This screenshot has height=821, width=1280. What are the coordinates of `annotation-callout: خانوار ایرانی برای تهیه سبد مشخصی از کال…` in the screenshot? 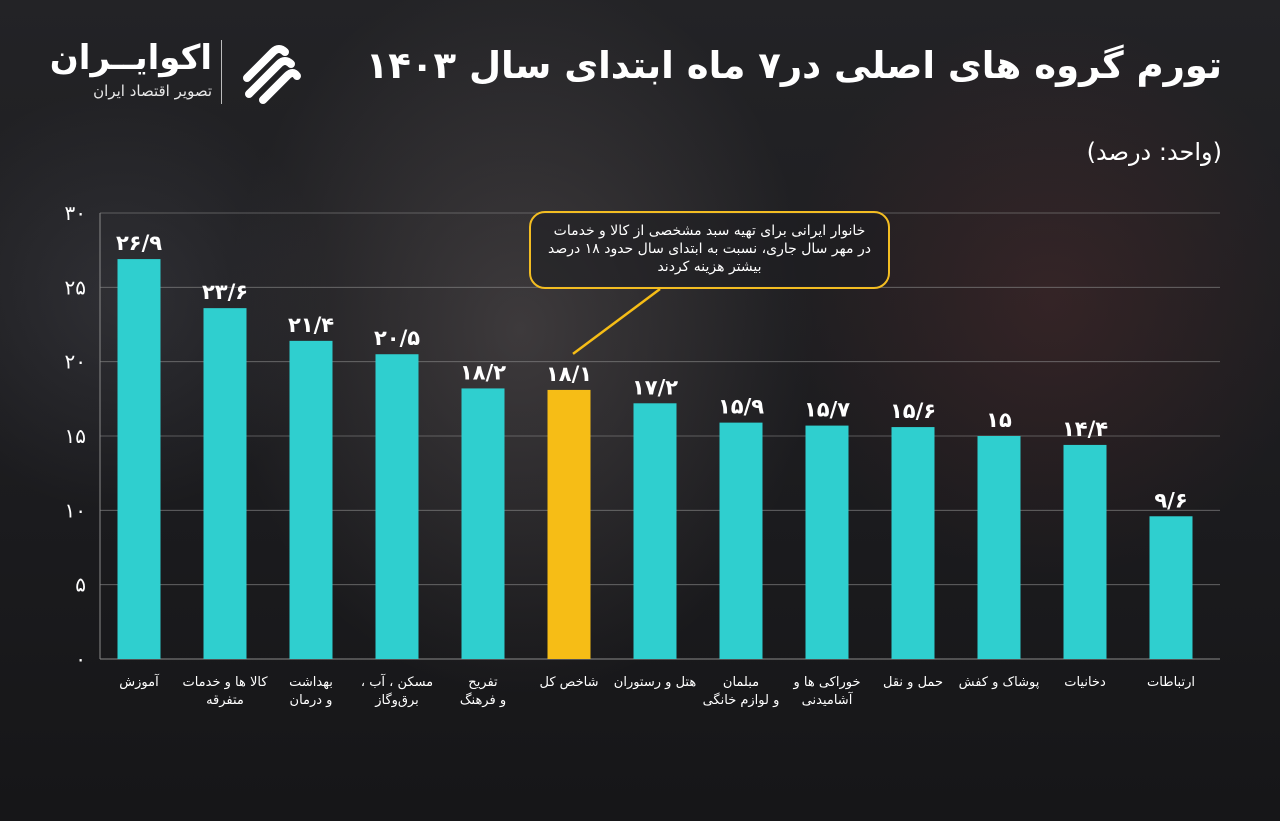 It's located at (709, 250).